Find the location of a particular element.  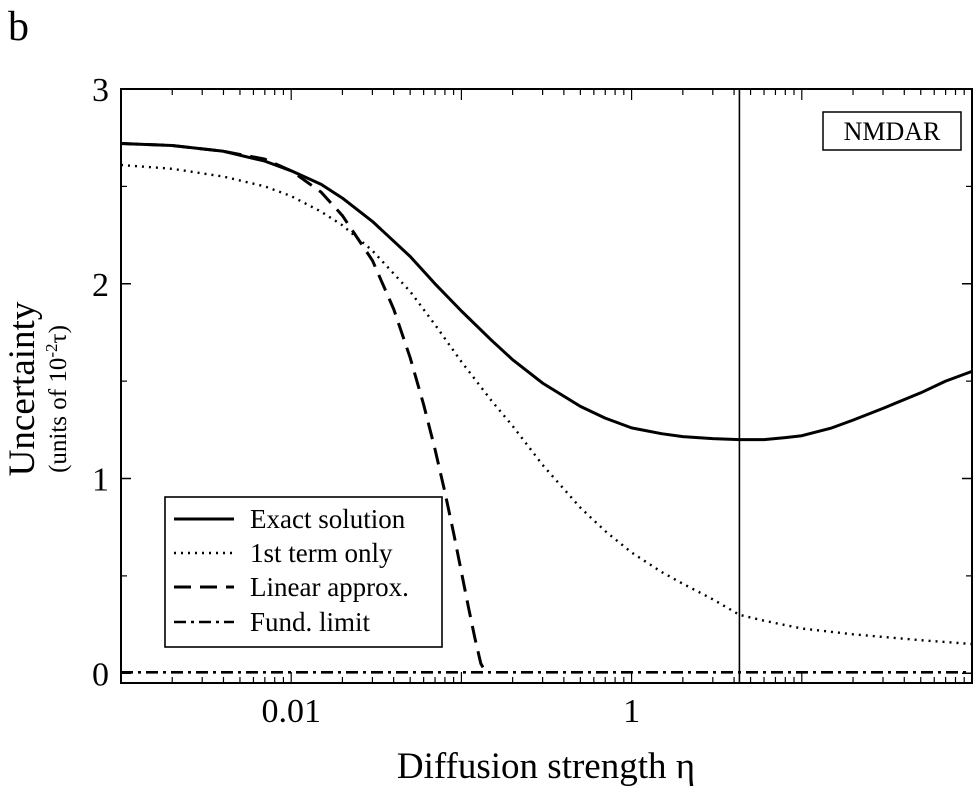

y-axis-title: Uncertainty is located at coordinates (22, 388).